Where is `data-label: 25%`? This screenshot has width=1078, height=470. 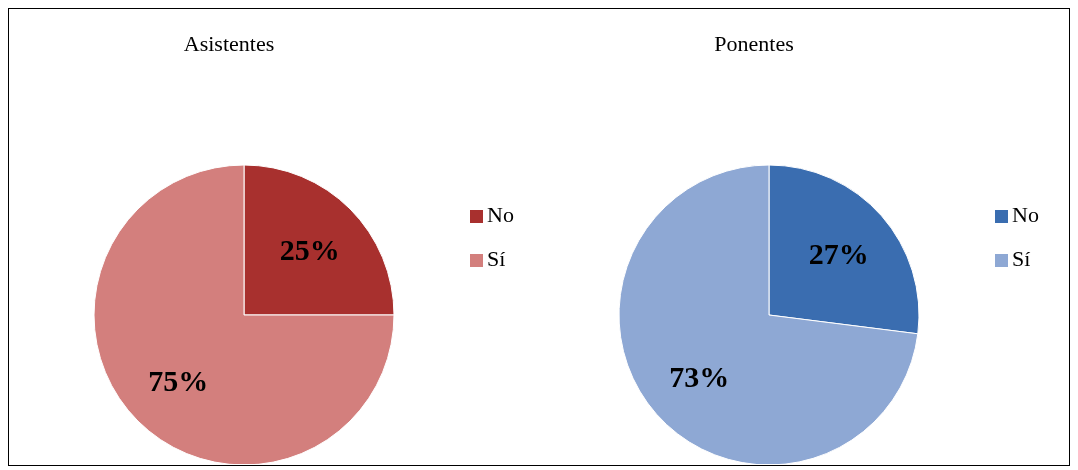
data-label: 25% is located at coordinates (309, 249).